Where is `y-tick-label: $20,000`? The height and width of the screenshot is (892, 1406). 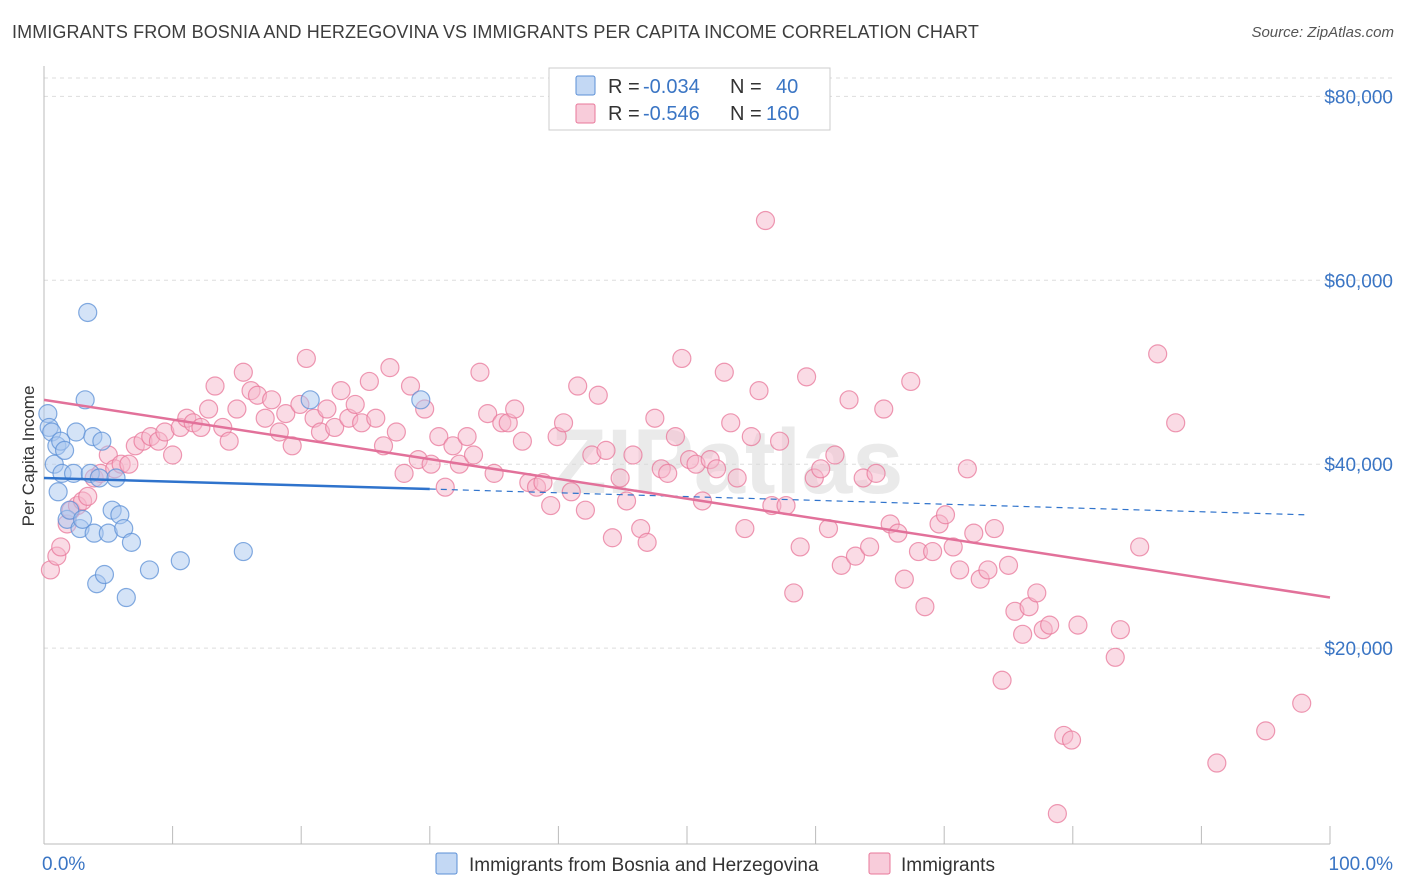 y-tick-label: $20,000 is located at coordinates (1358, 649).